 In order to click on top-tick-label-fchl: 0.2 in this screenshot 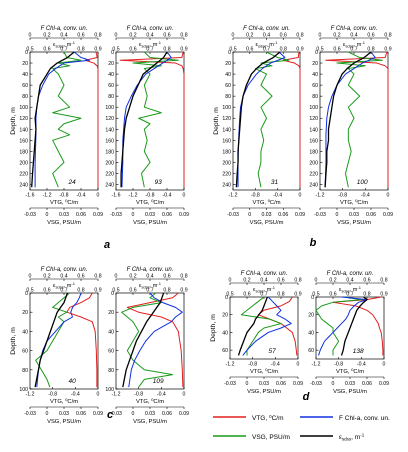, I will do `click(46, 36)`.